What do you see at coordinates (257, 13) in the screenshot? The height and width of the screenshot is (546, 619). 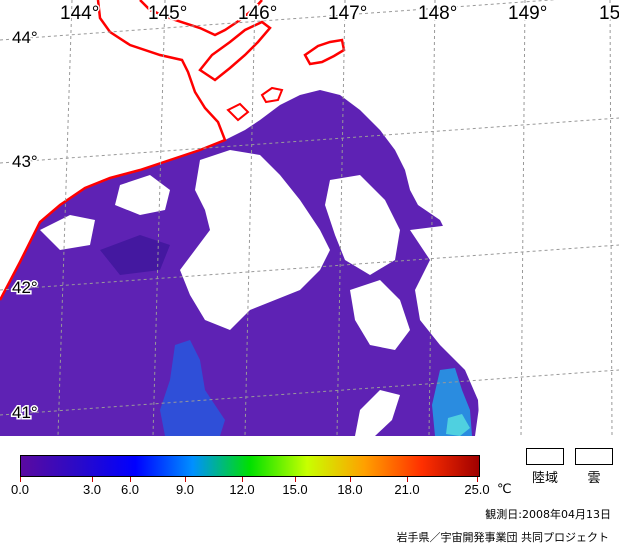 I see `longitude-label: 146°` at bounding box center [257, 13].